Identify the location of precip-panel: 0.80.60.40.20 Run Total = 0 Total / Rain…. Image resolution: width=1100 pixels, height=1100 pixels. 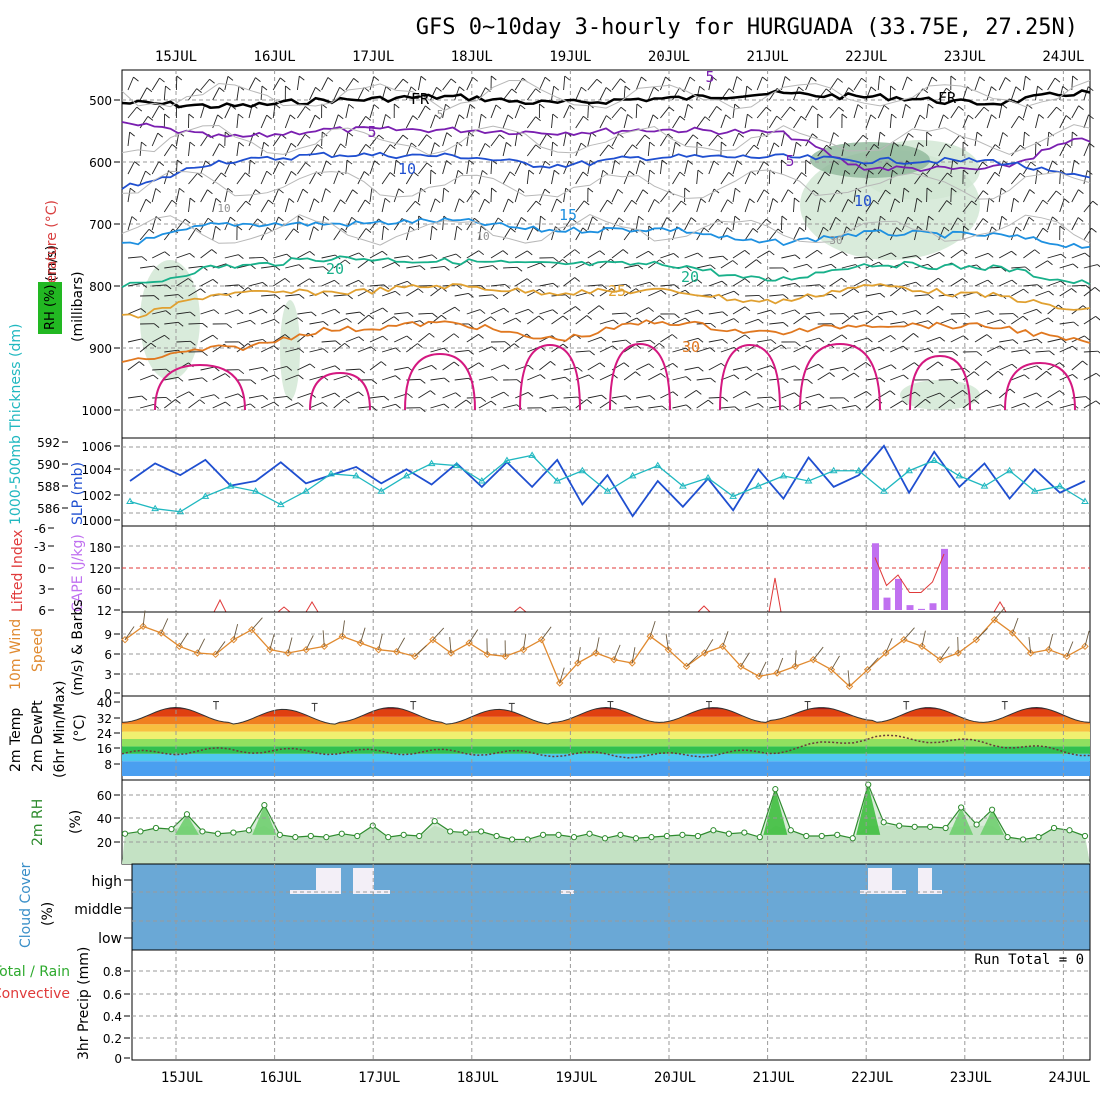
(545, 1006).